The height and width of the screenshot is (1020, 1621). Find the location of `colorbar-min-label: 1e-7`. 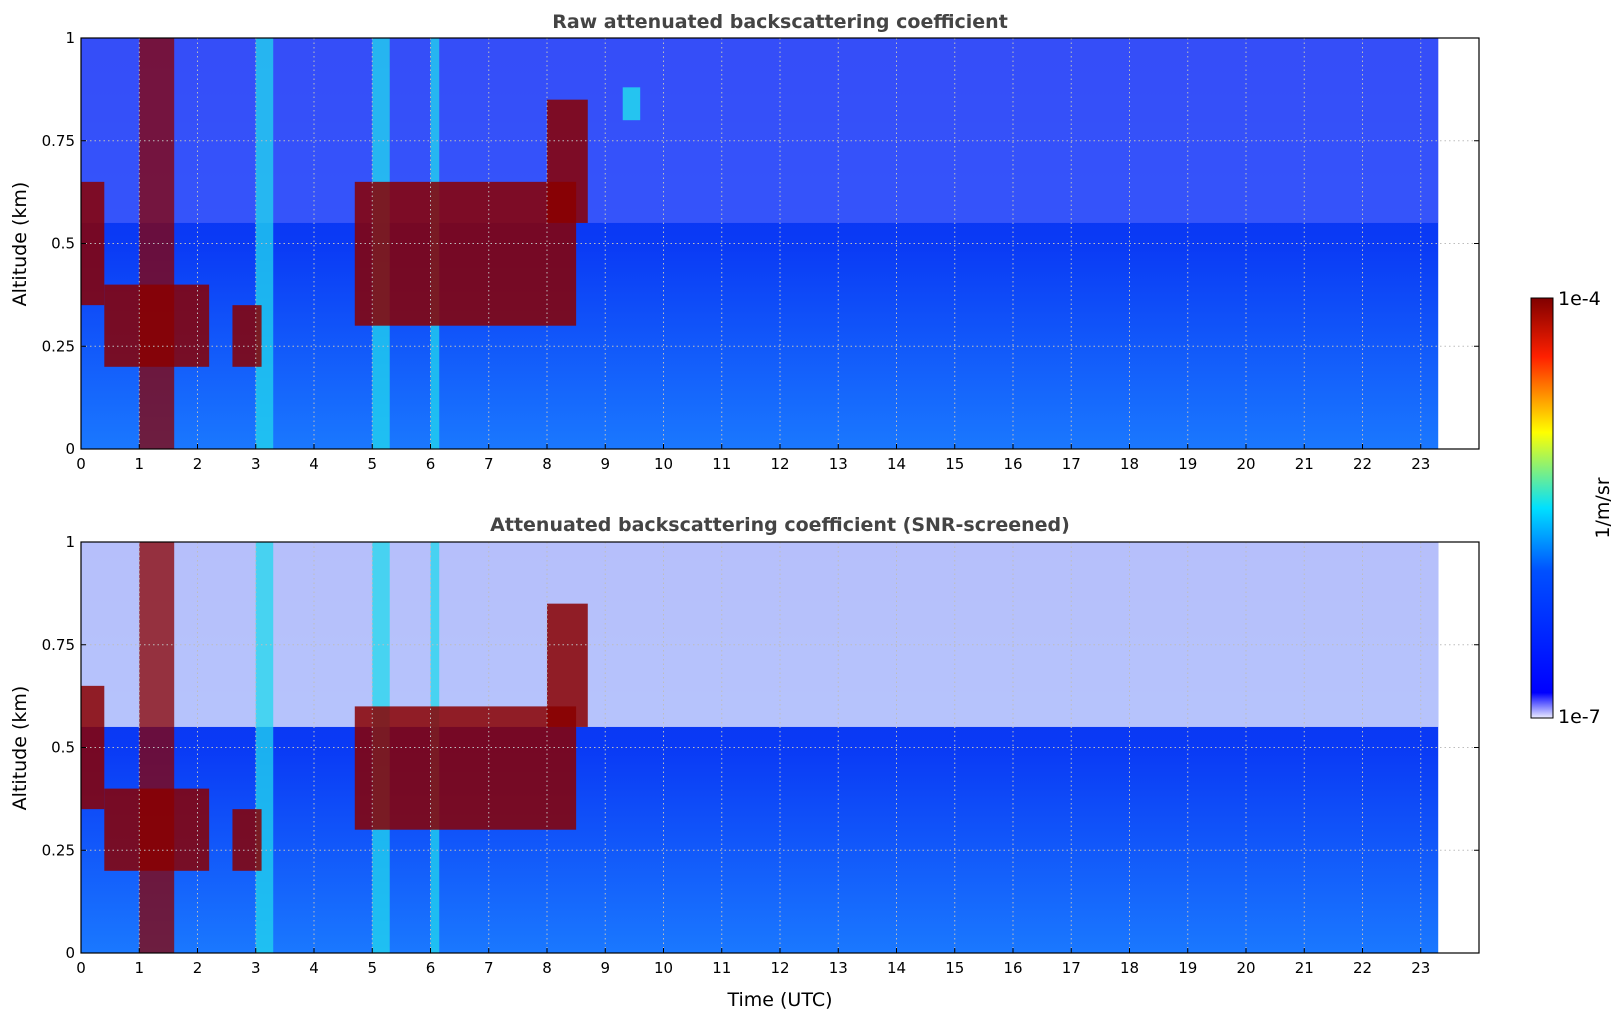

colorbar-min-label: 1e-7 is located at coordinates (1579, 717).